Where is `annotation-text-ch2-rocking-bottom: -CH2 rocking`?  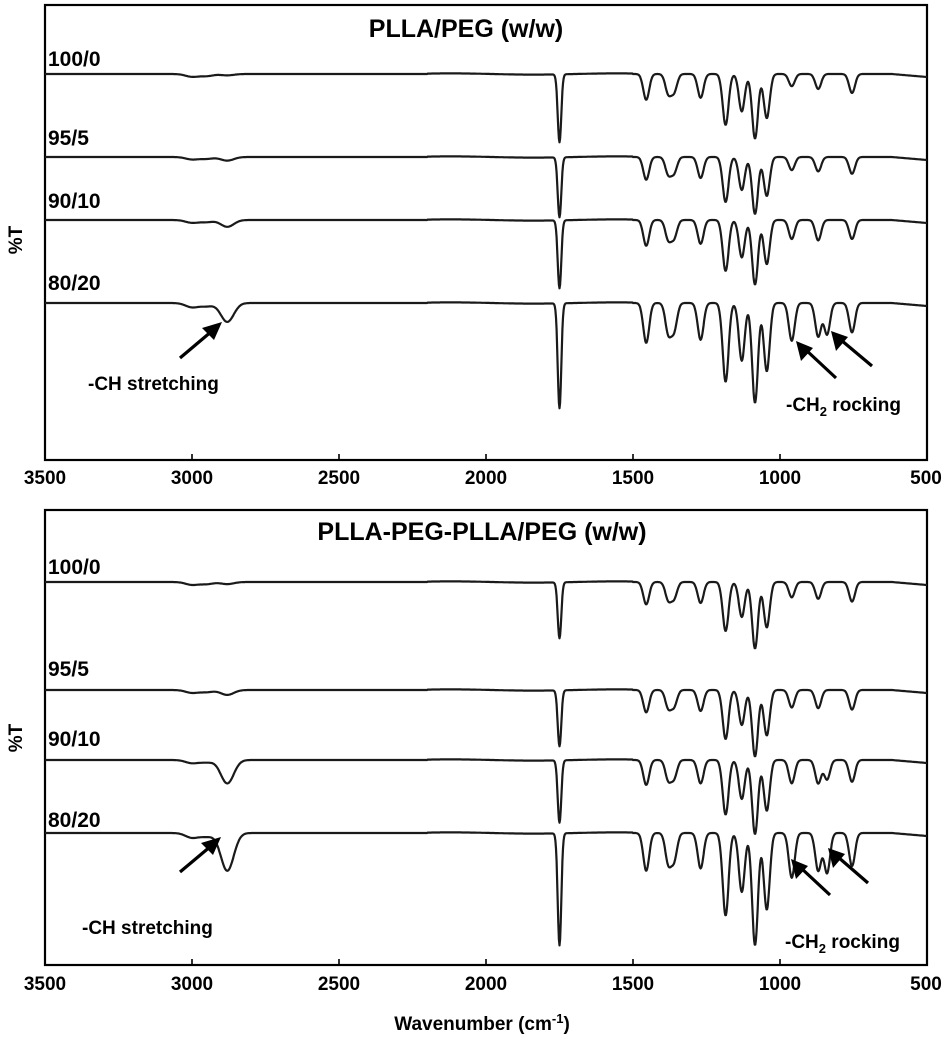
annotation-text-ch2-rocking-bottom: -CH2 rocking is located at coordinates (842, 944).